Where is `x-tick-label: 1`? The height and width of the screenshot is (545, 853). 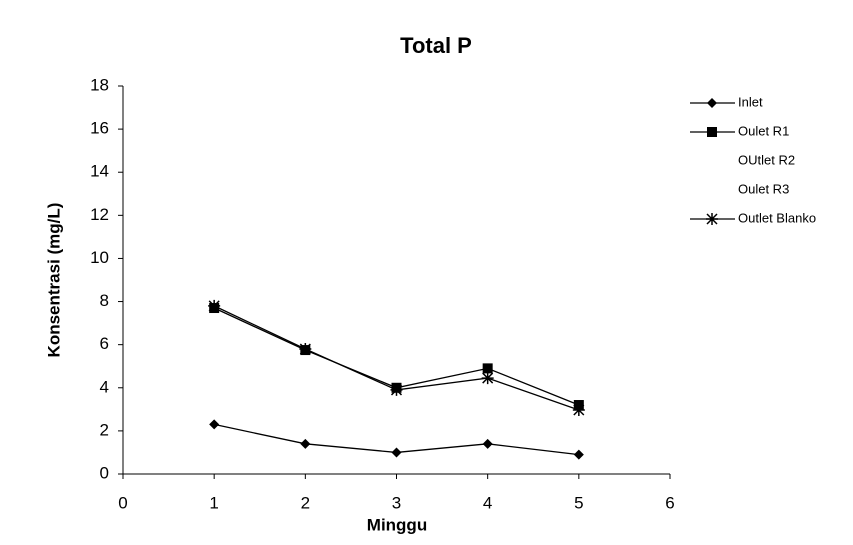 x-tick-label: 1 is located at coordinates (213, 502).